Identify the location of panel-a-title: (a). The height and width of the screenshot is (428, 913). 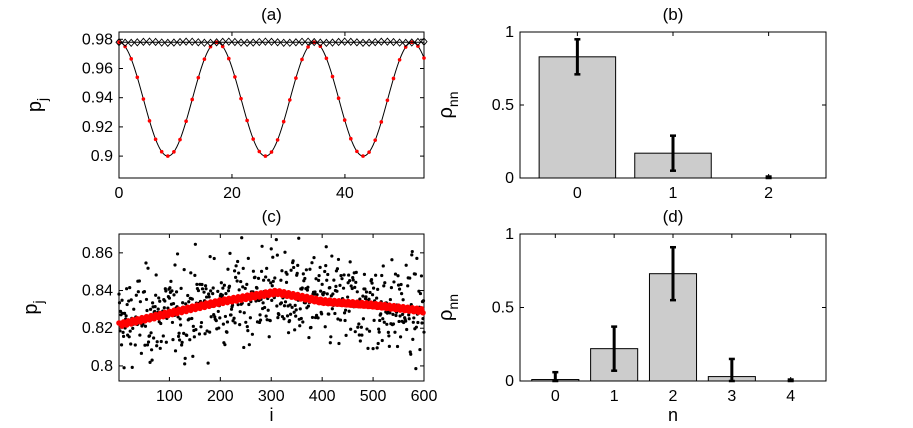
(271, 14).